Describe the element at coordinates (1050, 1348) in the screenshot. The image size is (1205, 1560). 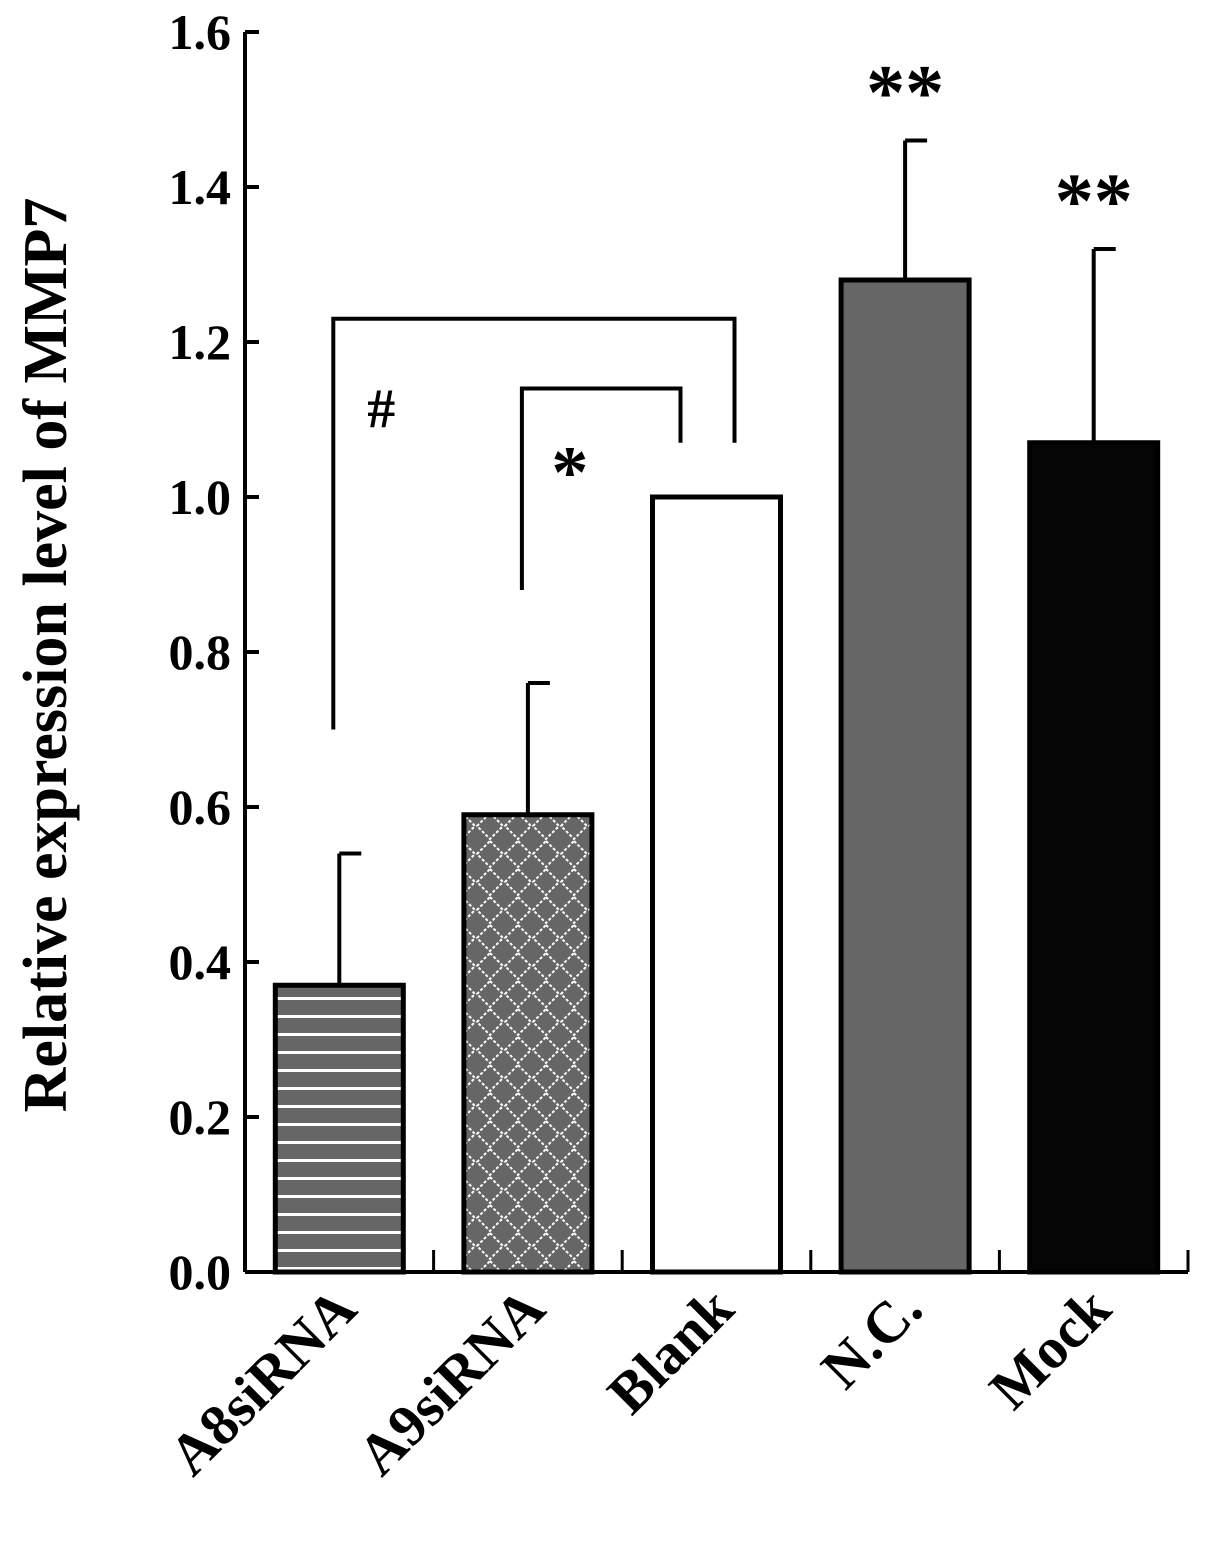
I see `x-tick-label: Mock` at that location.